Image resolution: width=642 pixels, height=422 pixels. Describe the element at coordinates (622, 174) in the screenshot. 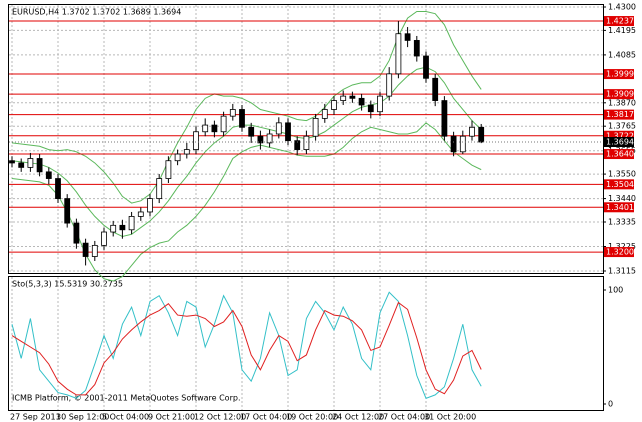

I see `y-tick-label: 1.3550` at that location.